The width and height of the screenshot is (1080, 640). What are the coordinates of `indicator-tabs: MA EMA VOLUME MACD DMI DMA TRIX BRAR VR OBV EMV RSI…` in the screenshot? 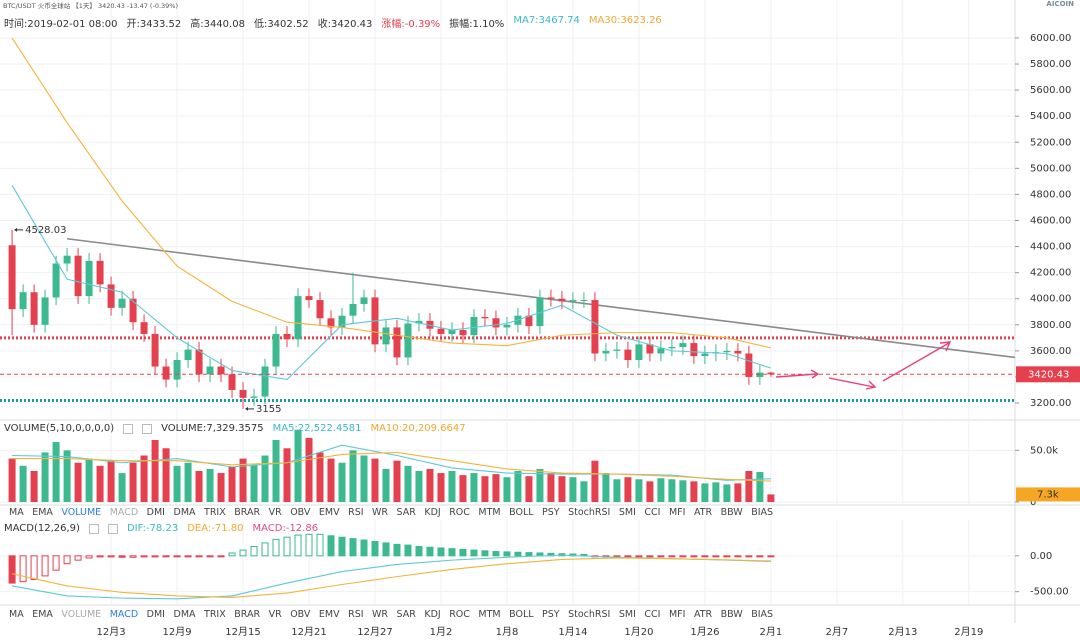 It's located at (395, 614).